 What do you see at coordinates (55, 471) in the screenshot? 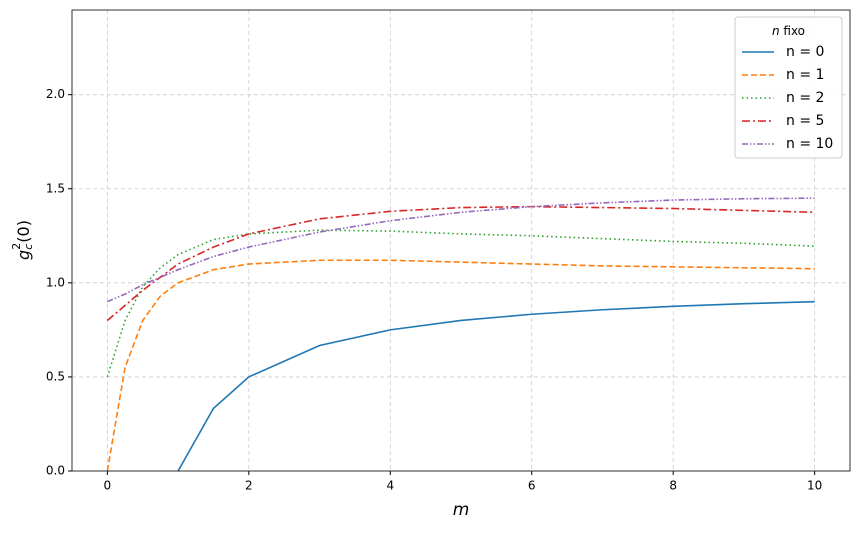
I see `y-tick-label: 0.0` at bounding box center [55, 471].